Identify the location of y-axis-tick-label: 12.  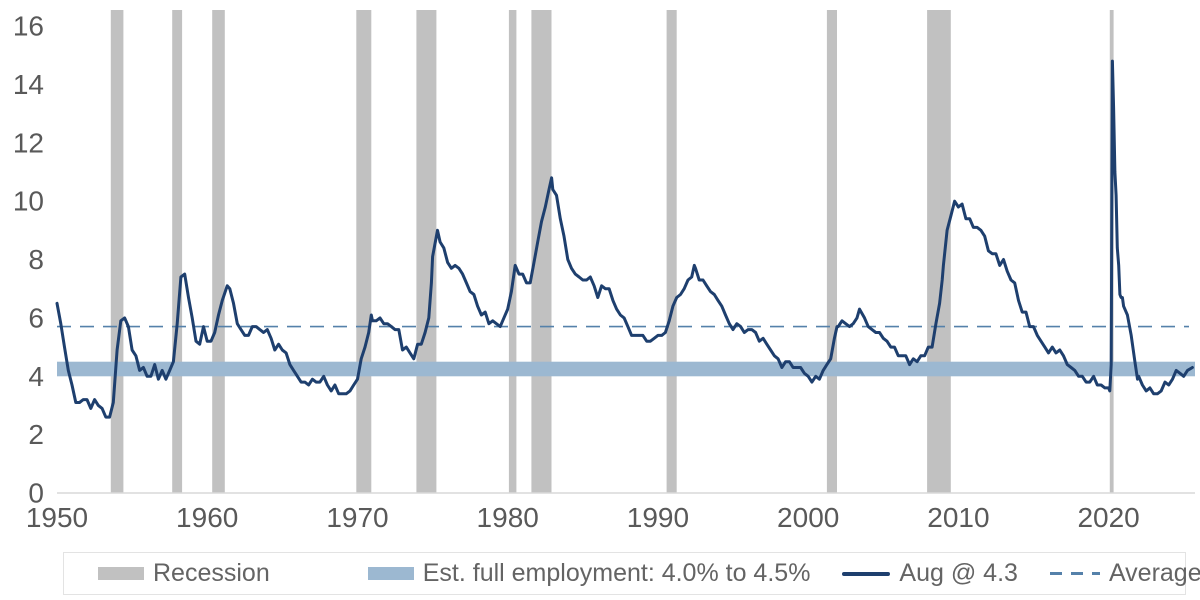
(28, 142).